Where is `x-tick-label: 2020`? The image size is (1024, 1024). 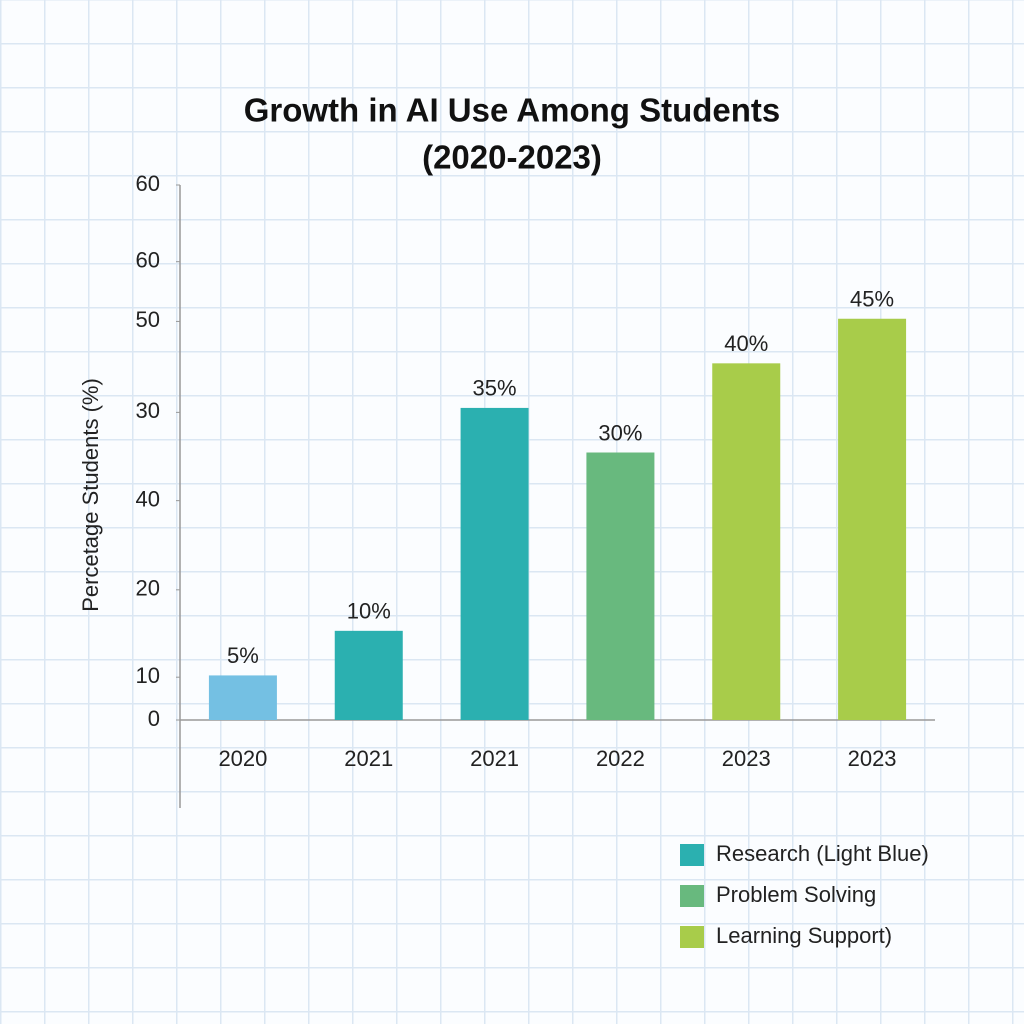
x-tick-label: 2020 is located at coordinates (242, 758).